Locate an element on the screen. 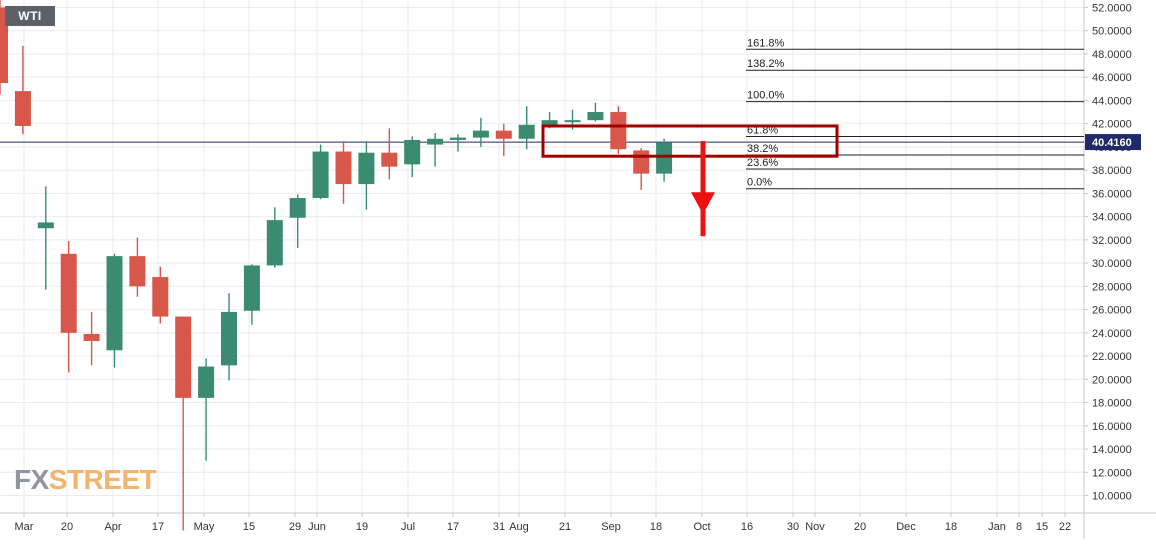 The height and width of the screenshot is (544, 1156). x-tick-label: Sep is located at coordinates (611, 527).